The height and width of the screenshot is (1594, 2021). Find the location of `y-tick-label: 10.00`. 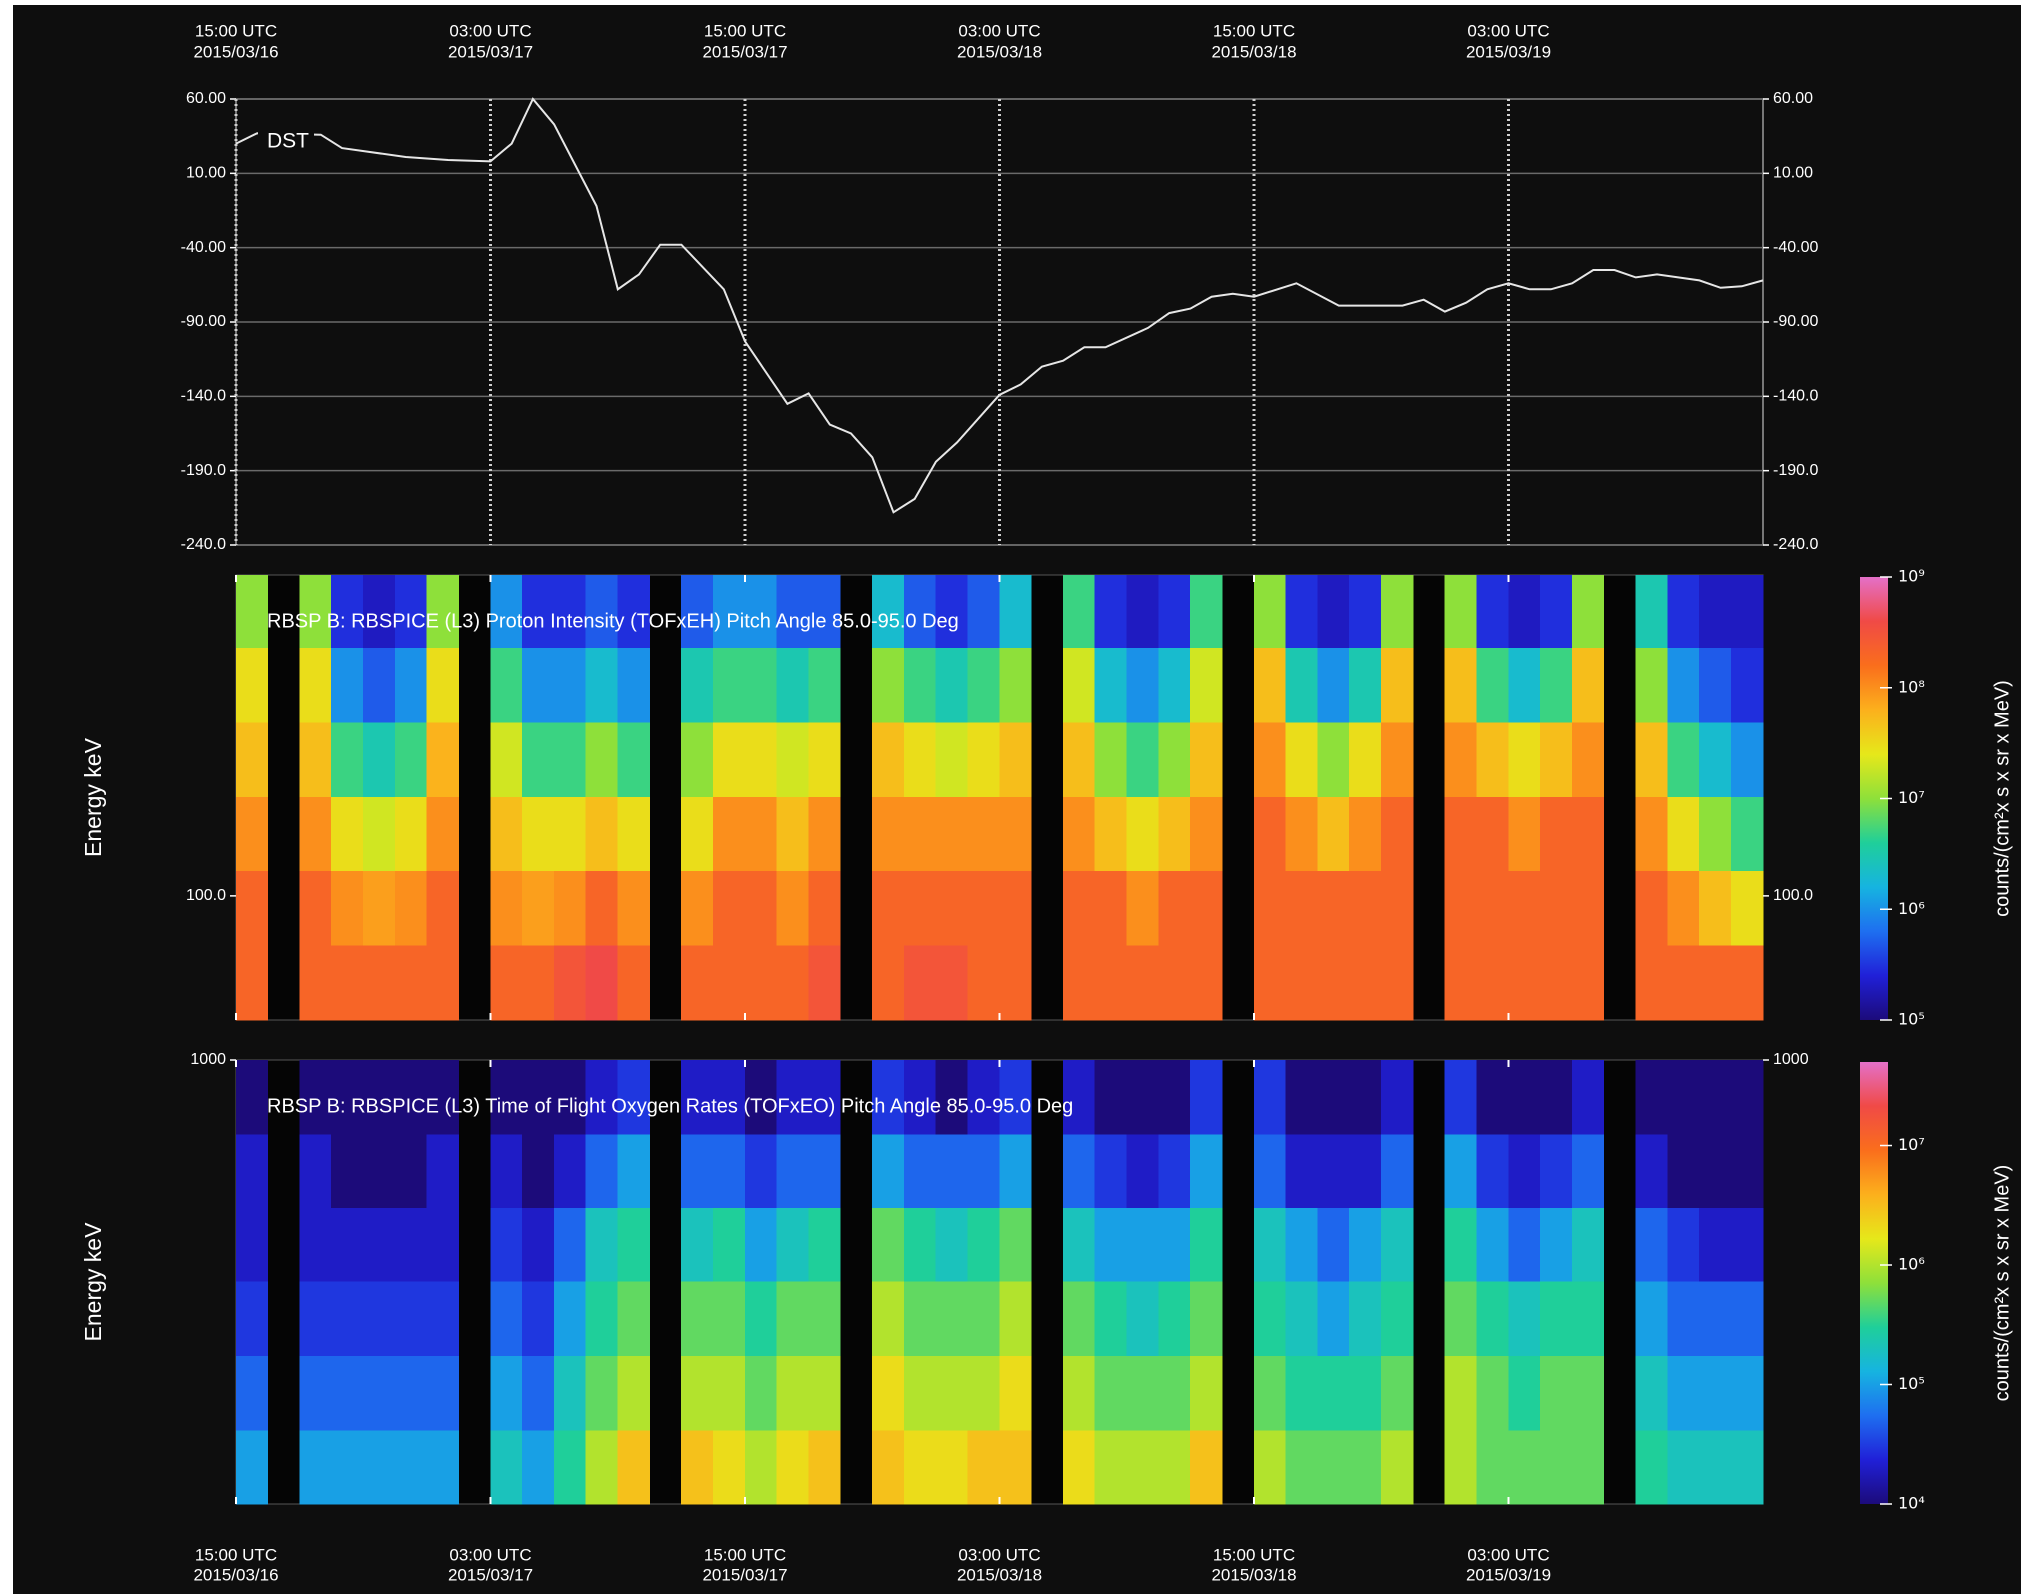

y-tick-label: 10.00 is located at coordinates (206, 173).